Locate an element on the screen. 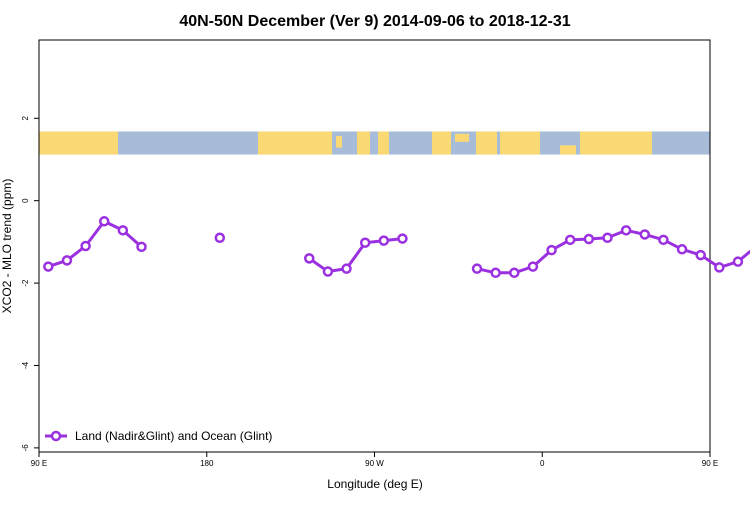  y-tick-label: -2 is located at coordinates (25, 283).